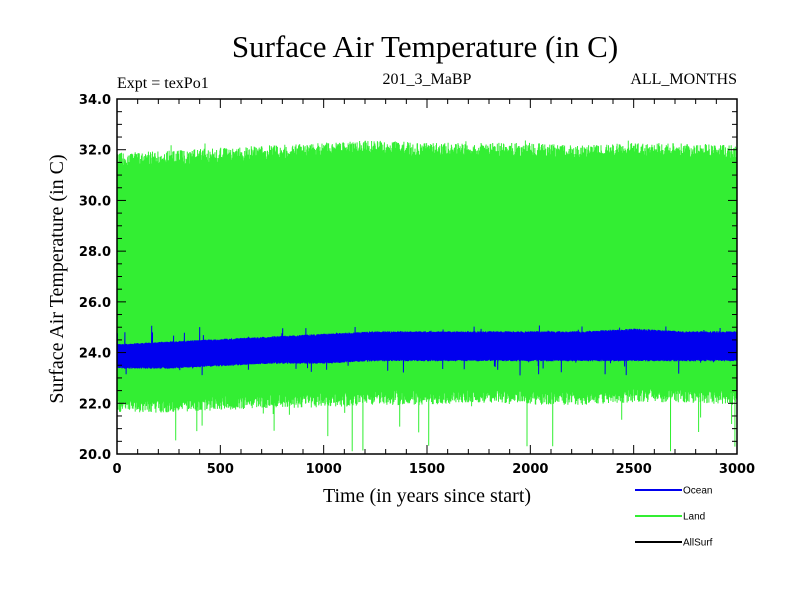 The height and width of the screenshot is (600, 800). Describe the element at coordinates (95, 303) in the screenshot. I see `y-tick-label: 26.0` at that location.